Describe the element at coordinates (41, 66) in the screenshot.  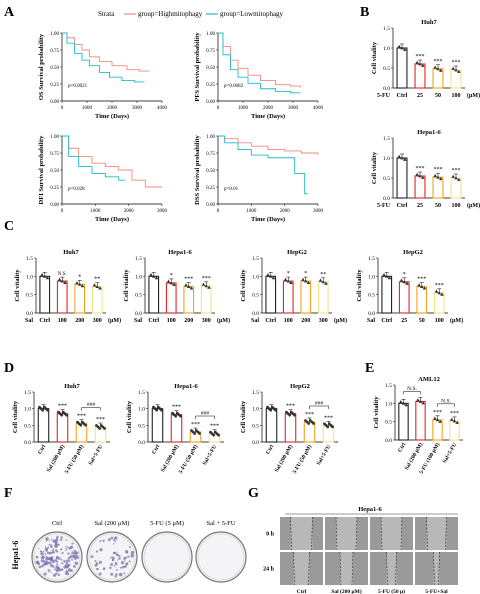
I see `y-axis-label: OS Survival probability` at that location.